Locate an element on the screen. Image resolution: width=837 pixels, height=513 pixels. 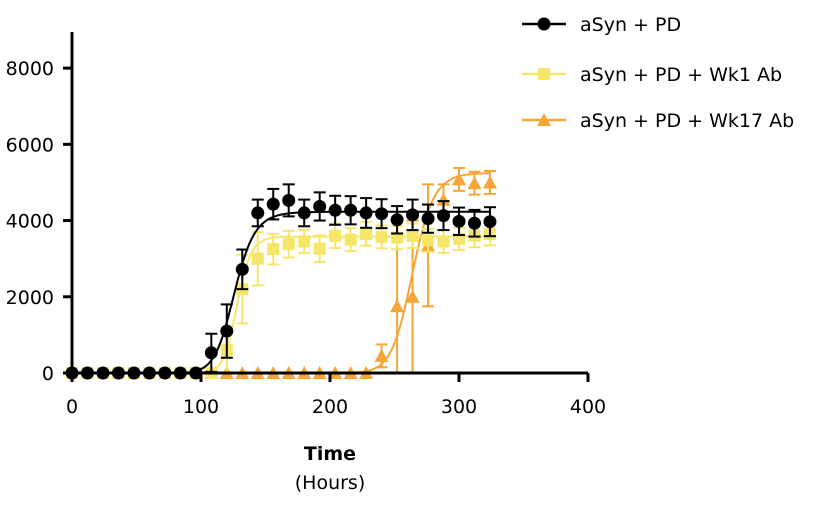
y-tick-label: 8000 is located at coordinates (30, 69).